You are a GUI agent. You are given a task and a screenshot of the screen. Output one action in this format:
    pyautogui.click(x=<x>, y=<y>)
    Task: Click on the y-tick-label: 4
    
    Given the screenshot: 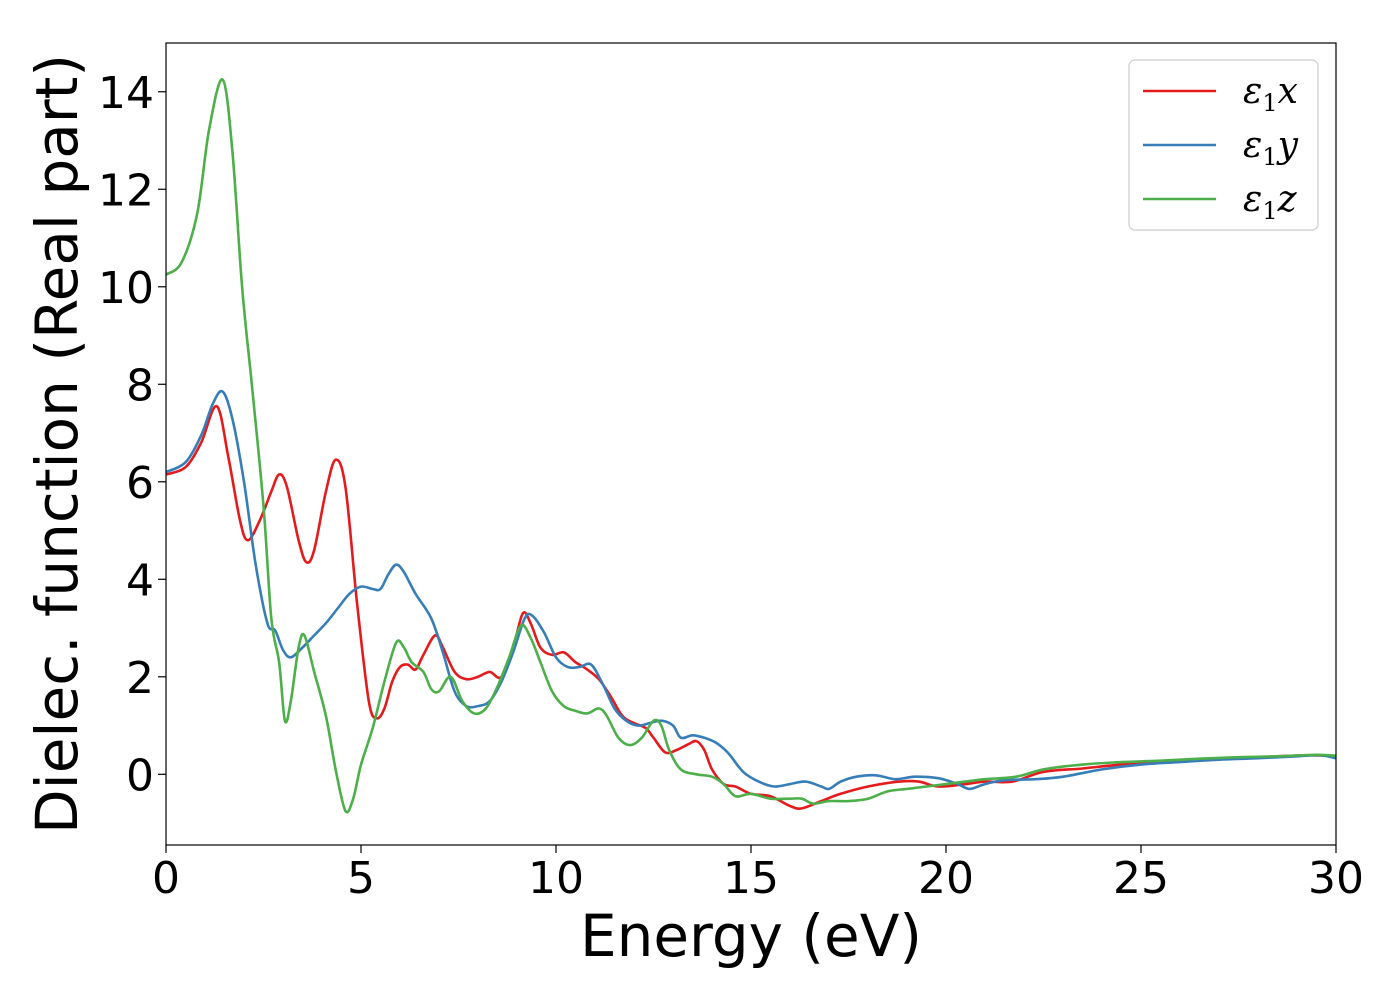 What is the action you would take?
    pyautogui.click(x=140, y=580)
    